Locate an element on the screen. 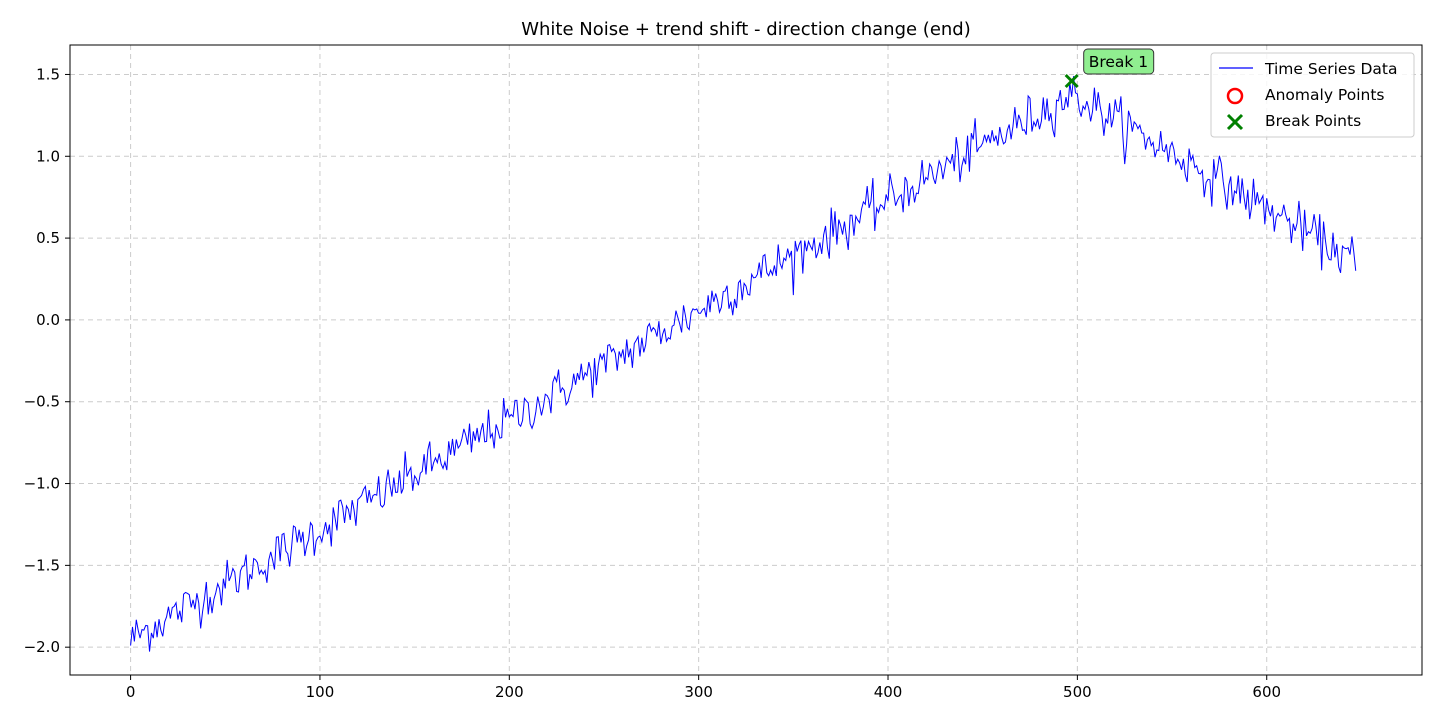 The height and width of the screenshot is (720, 1440). x-tick-label: 400 is located at coordinates (888, 692).